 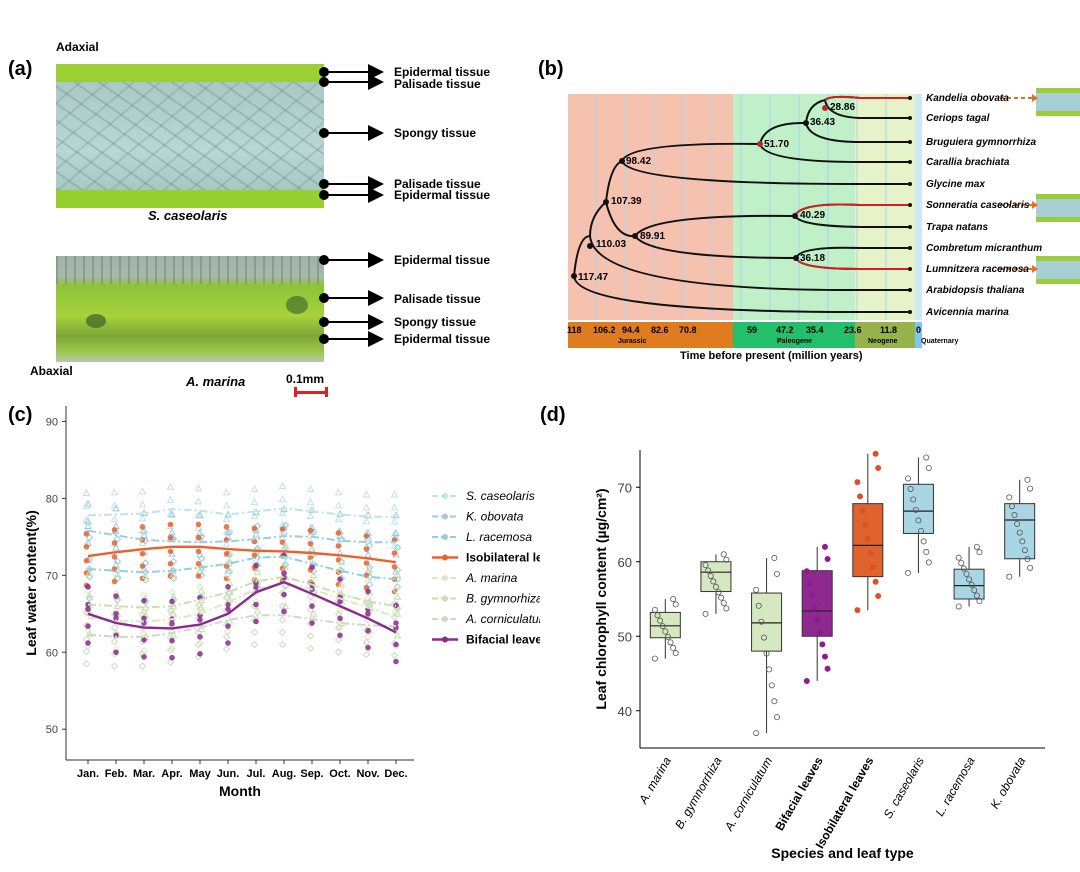 I want to click on time-tick: 59, so click(x=752, y=330).